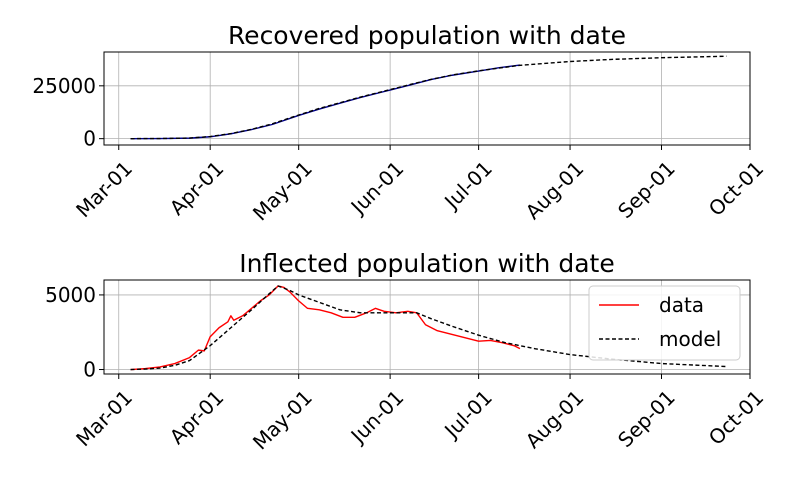 The image size is (808, 480). I want to click on series-line-model, so click(428, 328).